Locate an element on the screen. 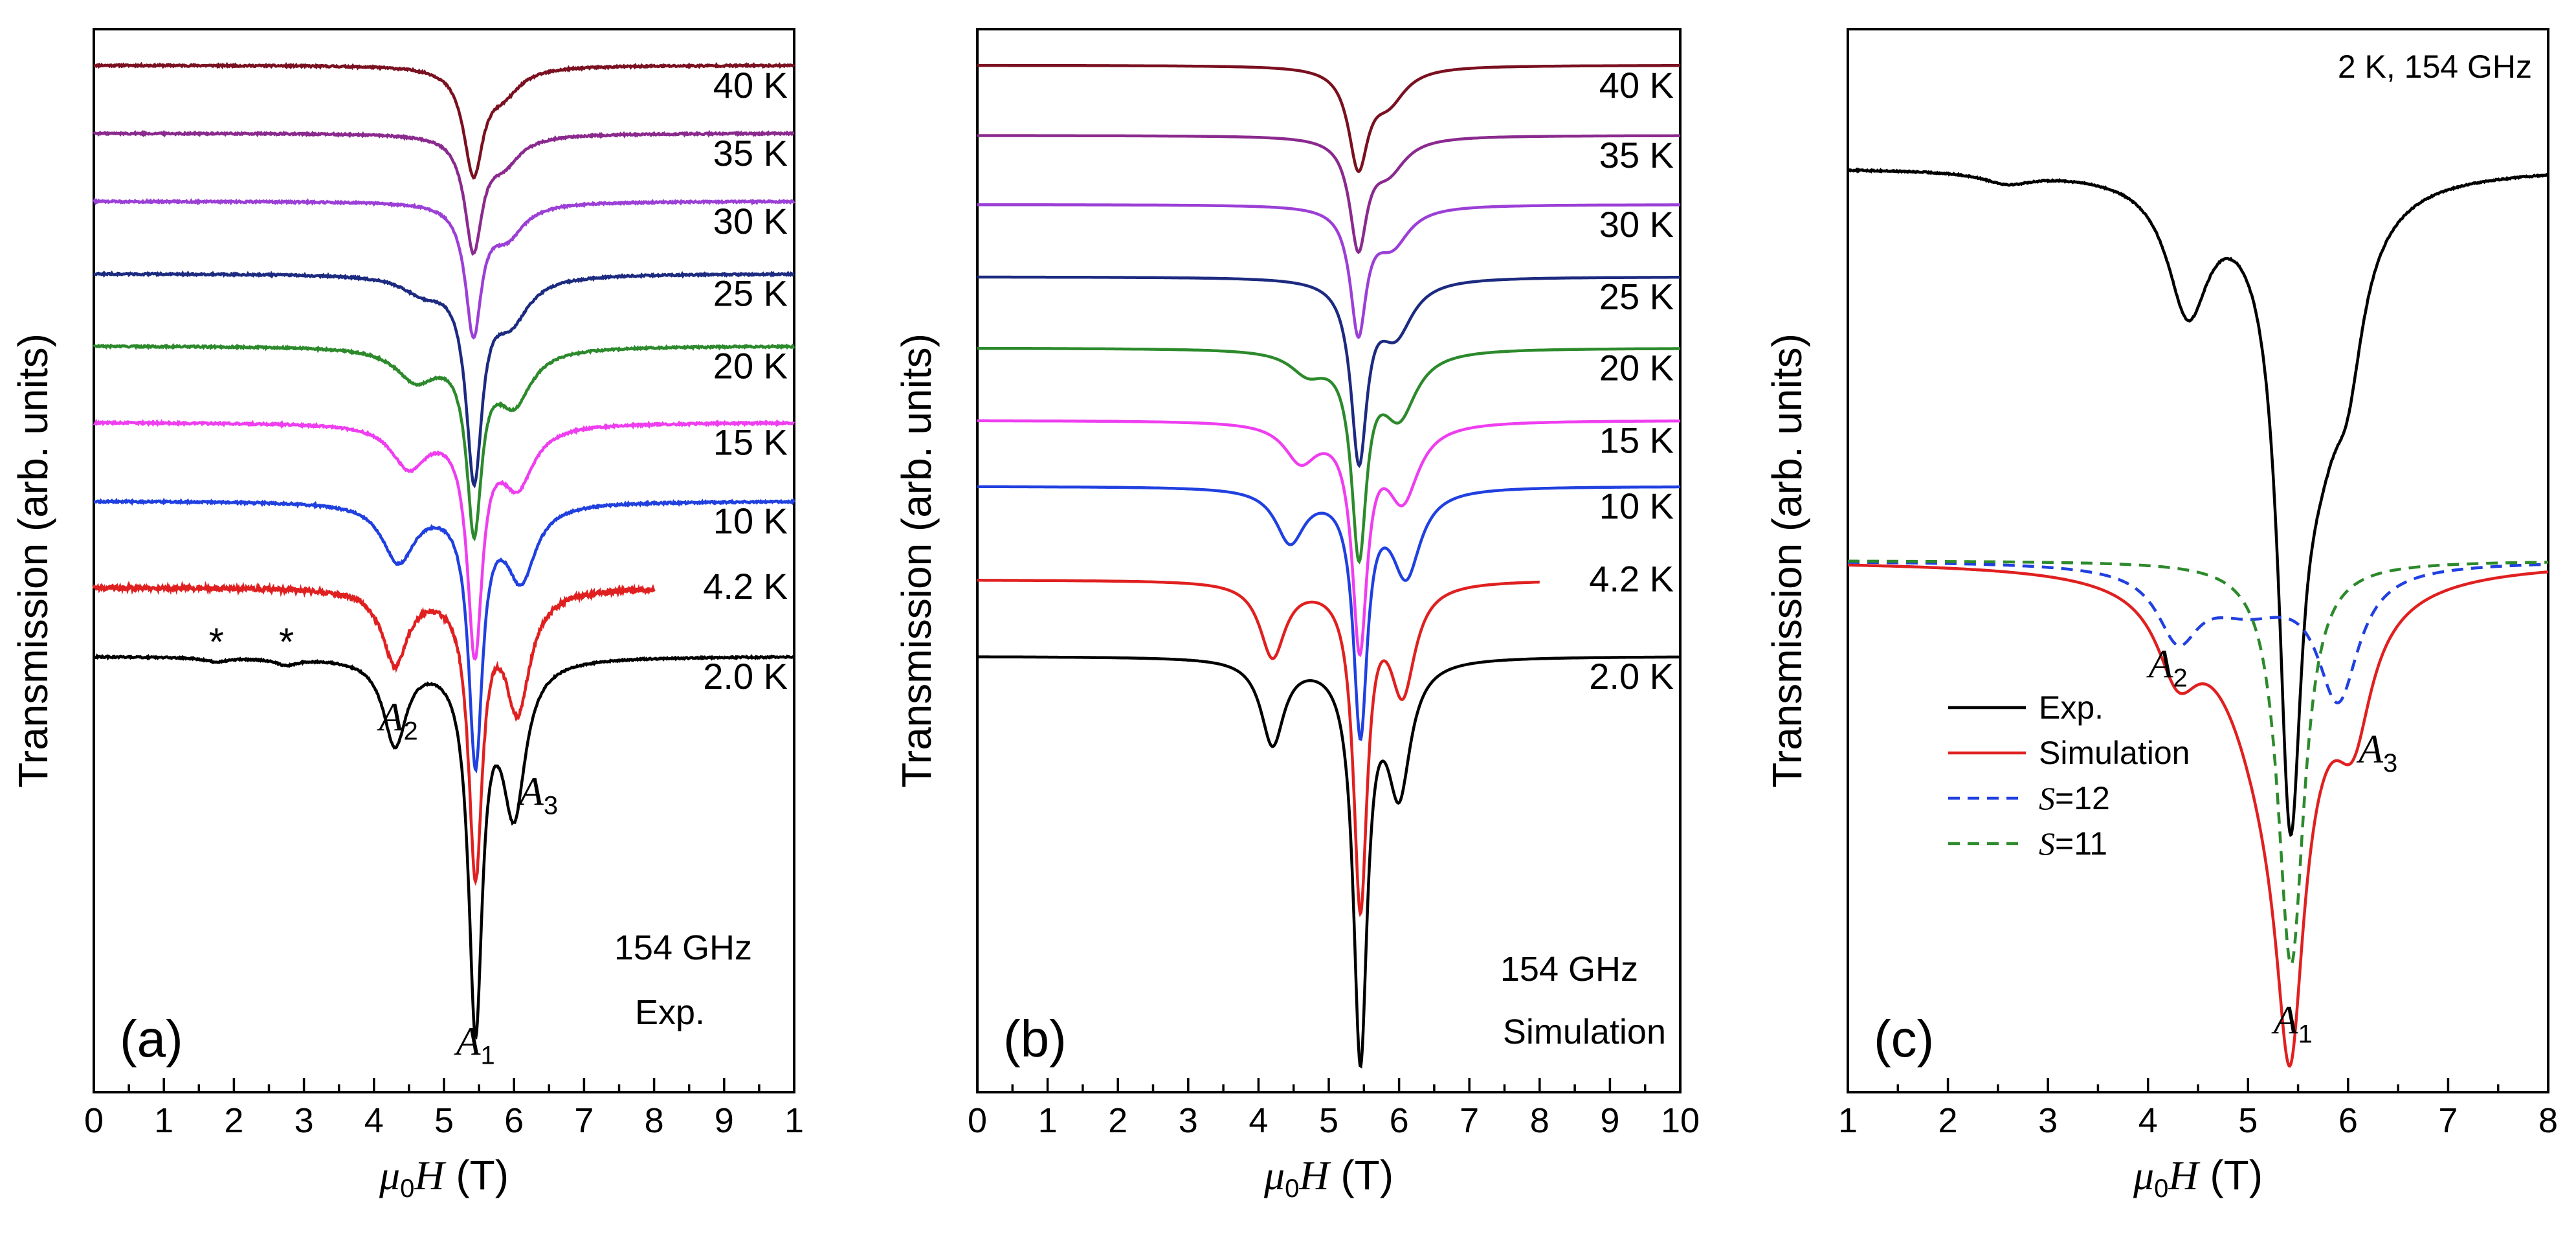 Image resolution: width=2576 pixels, height=1243 pixels. series-line-15-K is located at coordinates (444, 539).